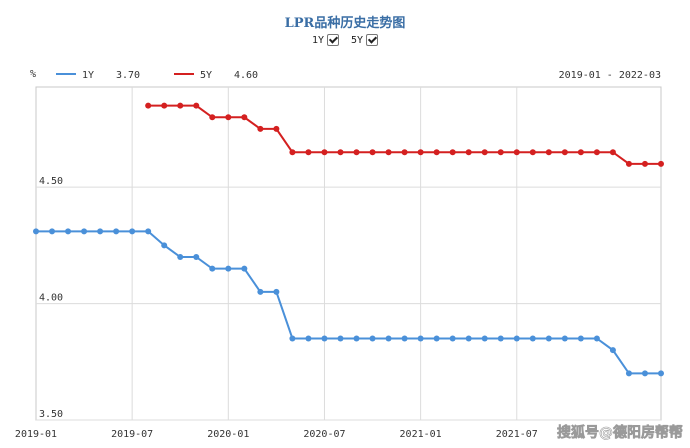  Describe the element at coordinates (36, 434) in the screenshot. I see `x-tick-label-0: 2019-01` at that location.